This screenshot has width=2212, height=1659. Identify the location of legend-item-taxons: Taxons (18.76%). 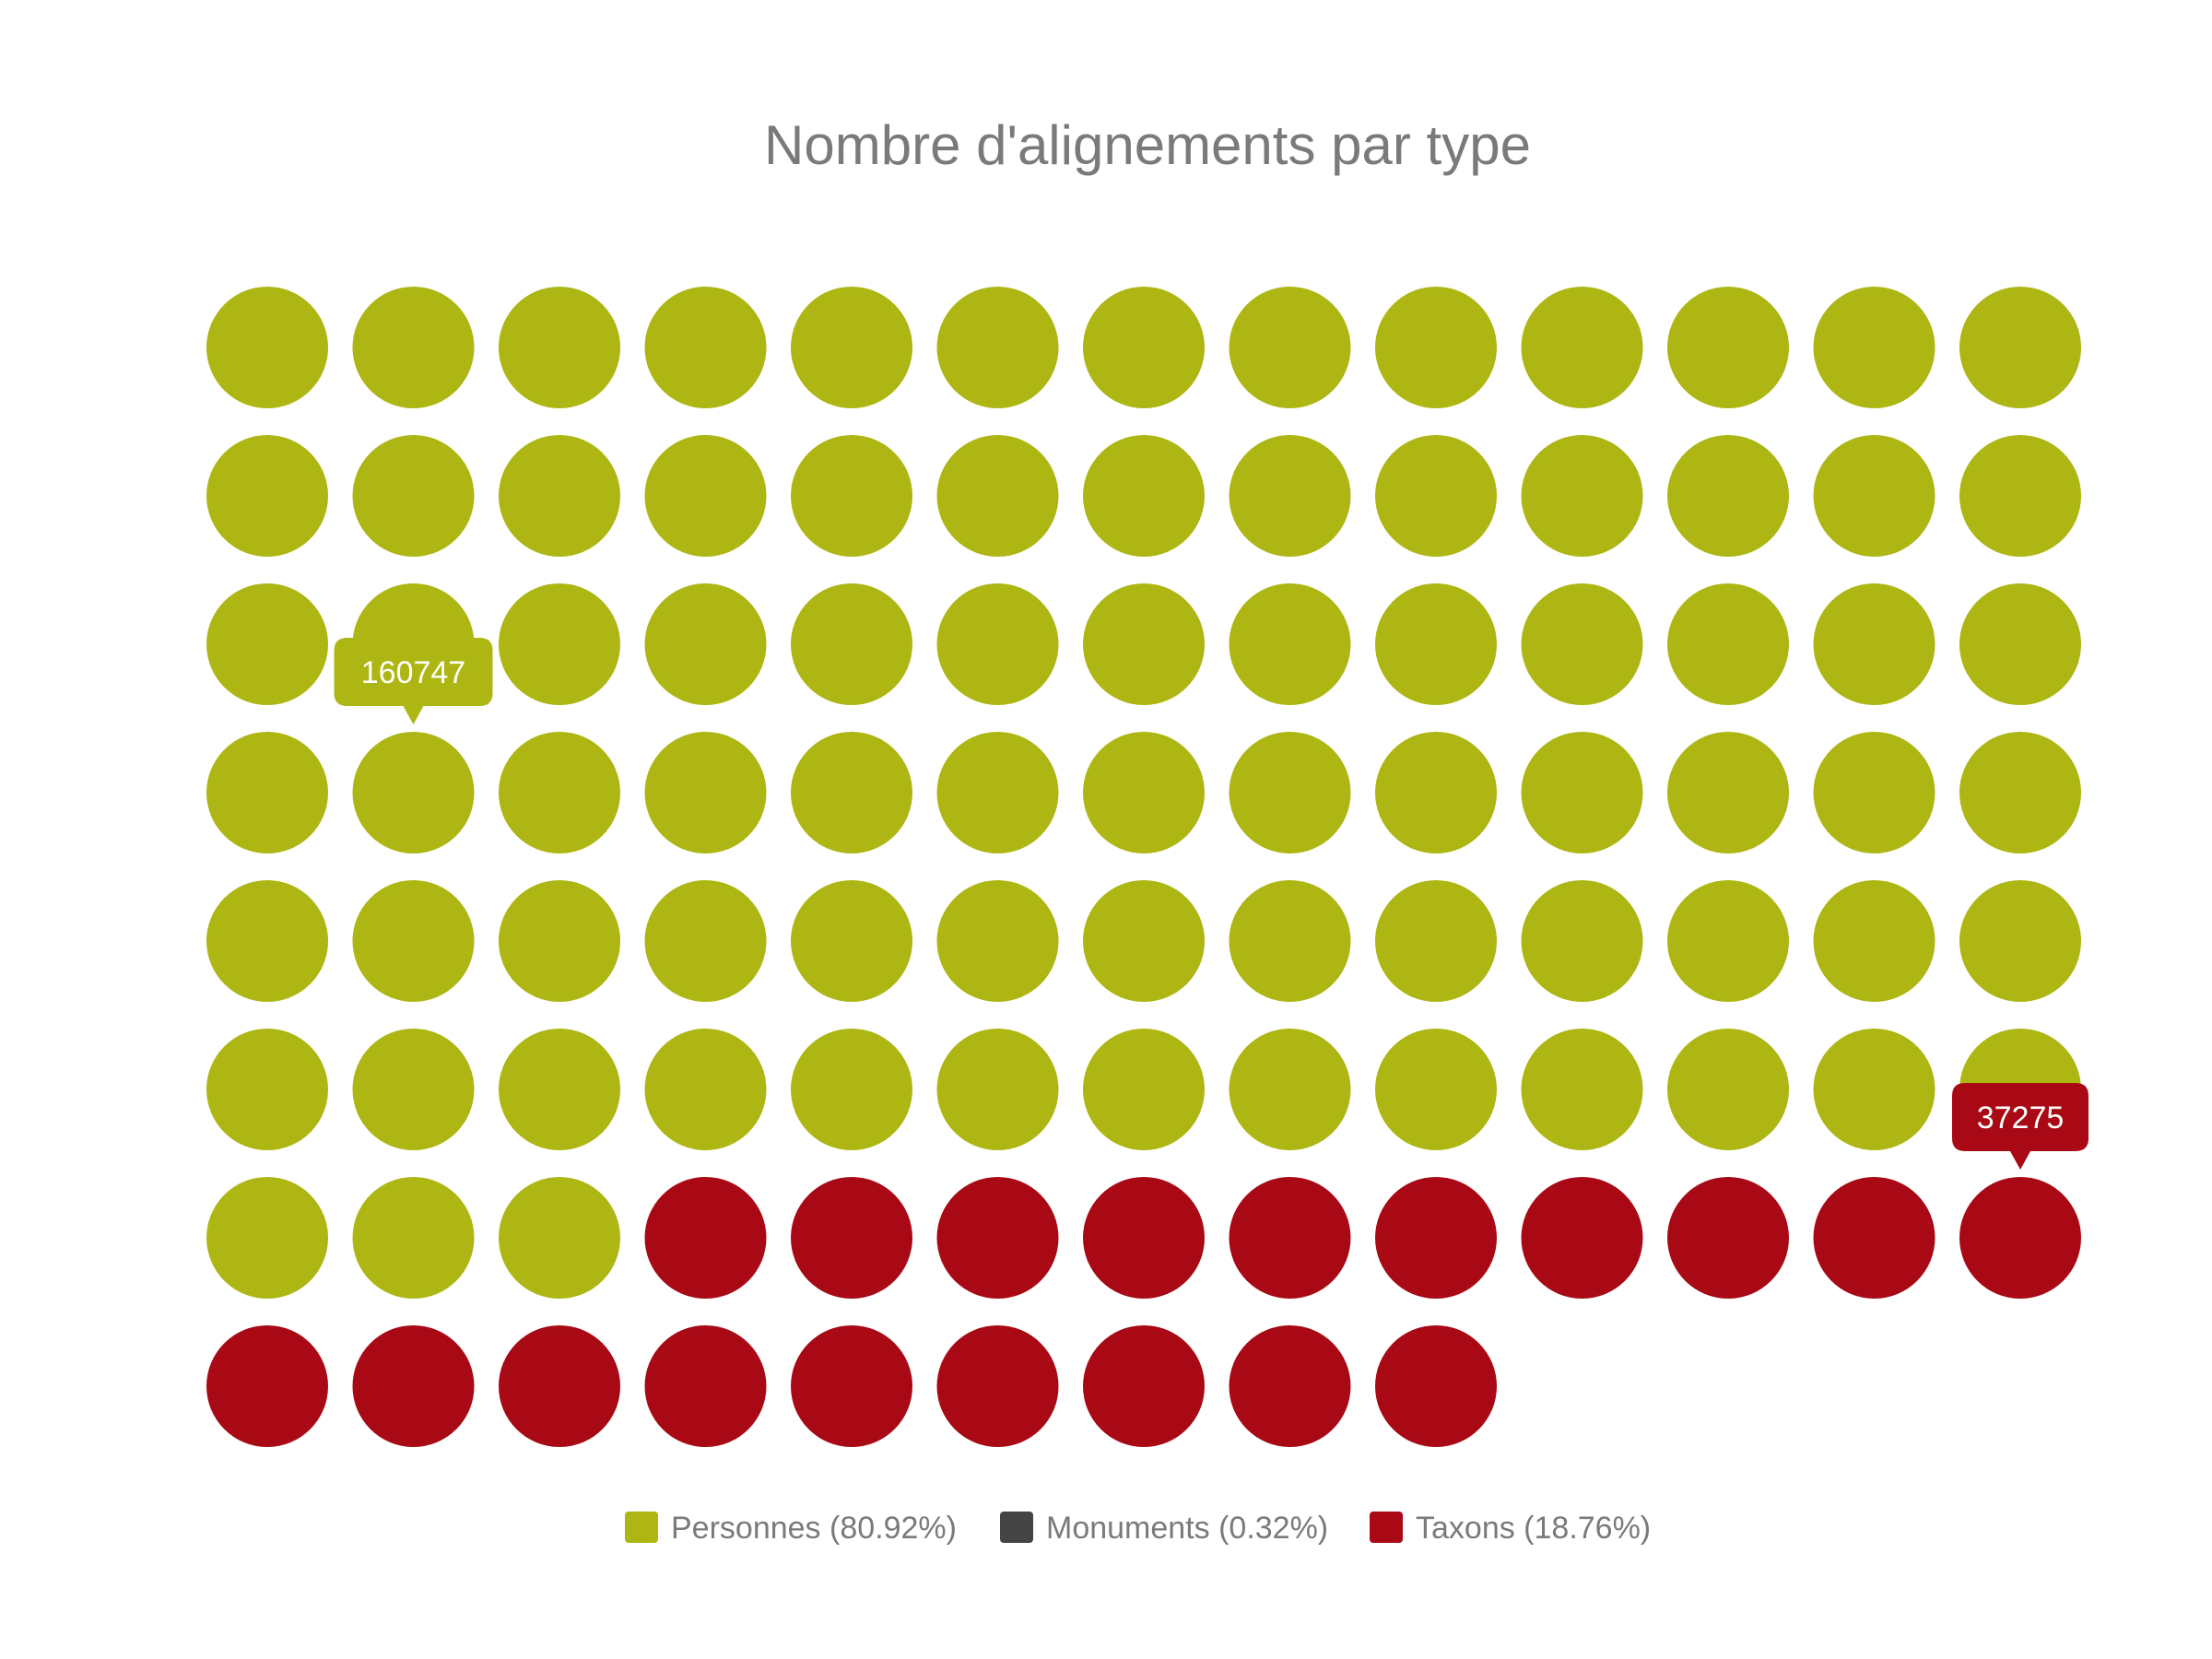
(1510, 1528).